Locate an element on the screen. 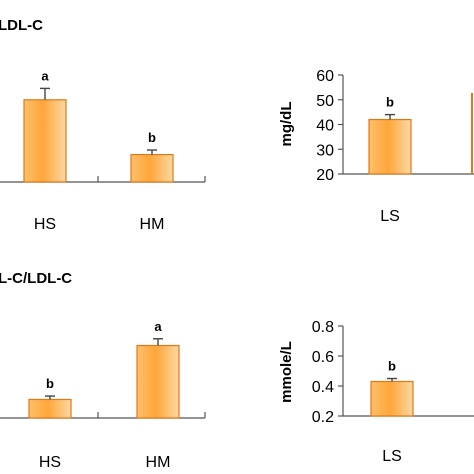  panel-mg-dl: mg/dL 20 30 40 50 60 b LS is located at coordinates (376, 146).